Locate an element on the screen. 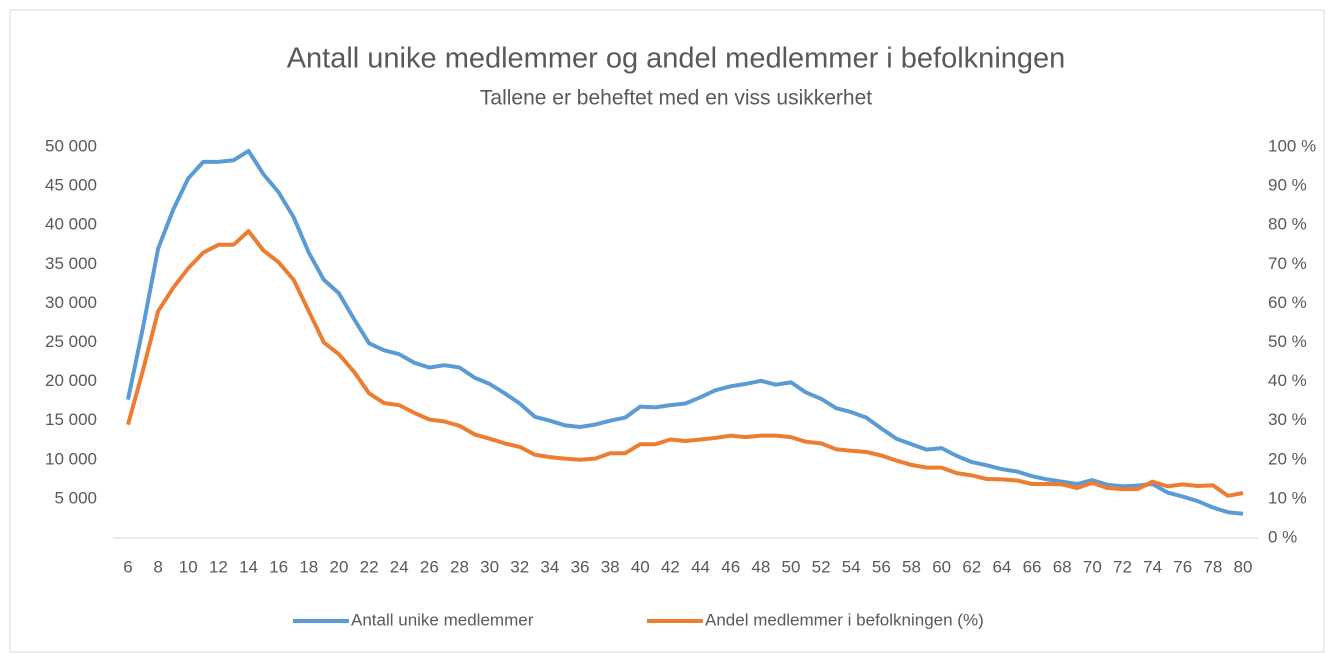 The image size is (1335, 653). x-tick-label: 26 is located at coordinates (429, 566).